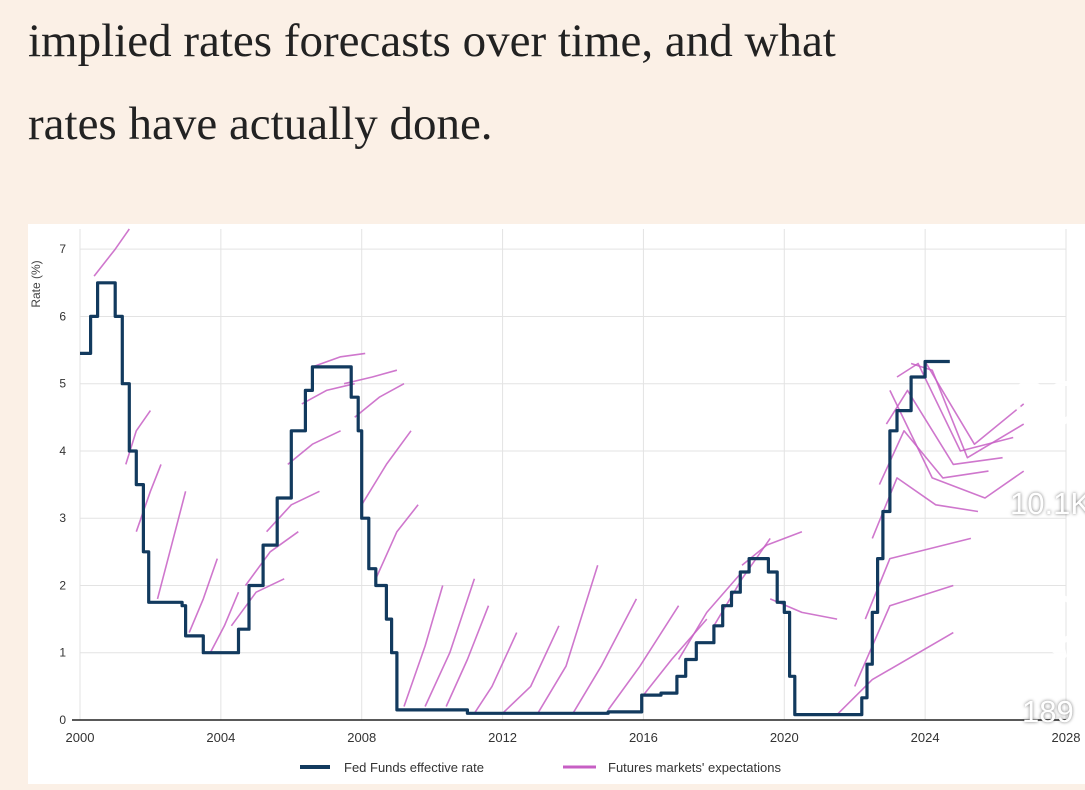 The height and width of the screenshot is (790, 1085). I want to click on like-button, so click(1047, 409).